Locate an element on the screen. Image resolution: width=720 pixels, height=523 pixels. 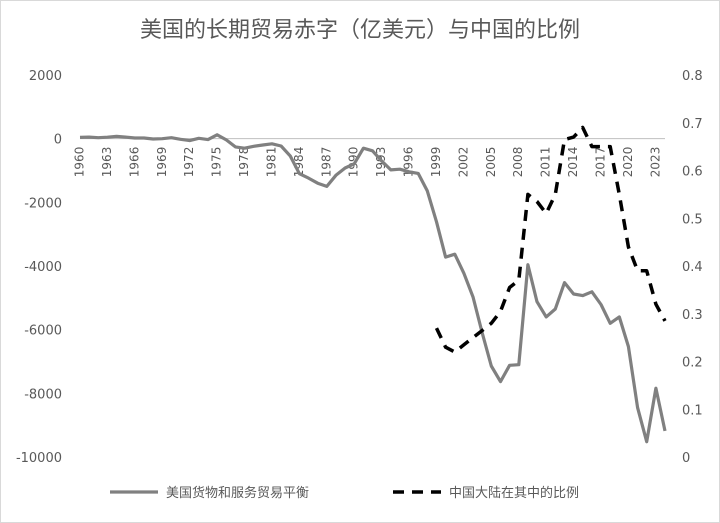
y-right-tick-label: 0.7 is located at coordinates (692, 124).